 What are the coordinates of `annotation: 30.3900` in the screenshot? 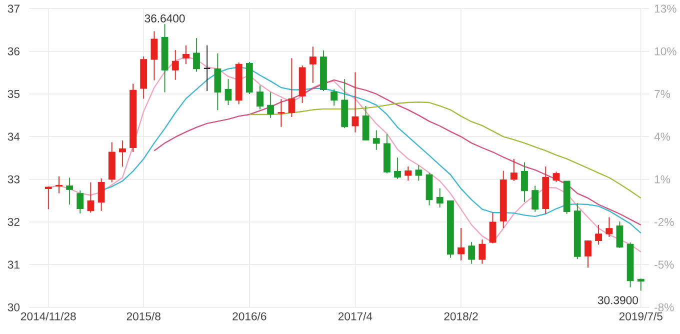 It's located at (618, 300).